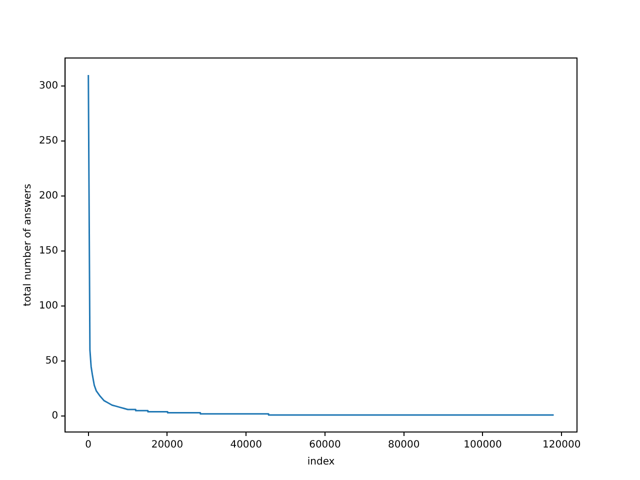  I want to click on y-axis-title: total number of answers, so click(28, 245).